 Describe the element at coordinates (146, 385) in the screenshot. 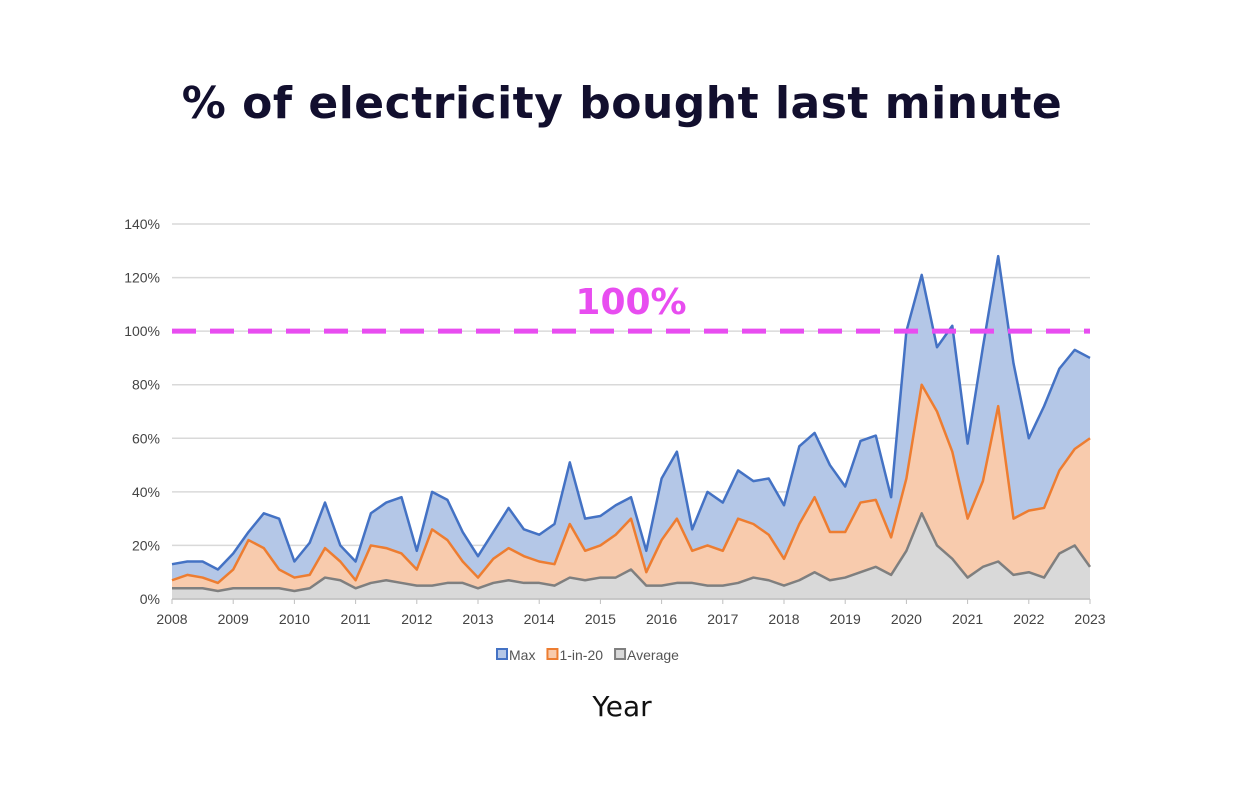

I see `y-tick-label: 80%` at that location.